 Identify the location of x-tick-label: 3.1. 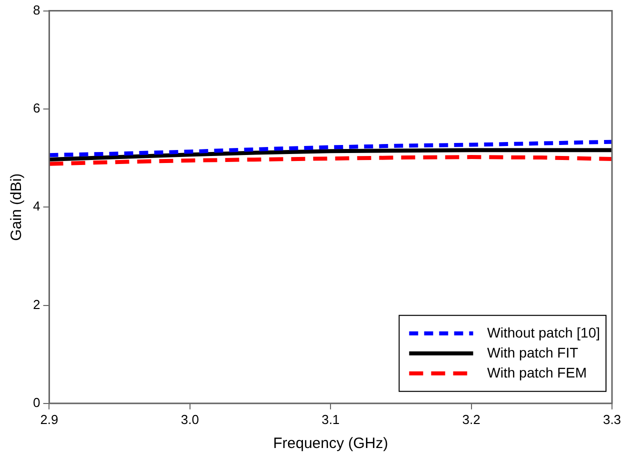
(331, 419).